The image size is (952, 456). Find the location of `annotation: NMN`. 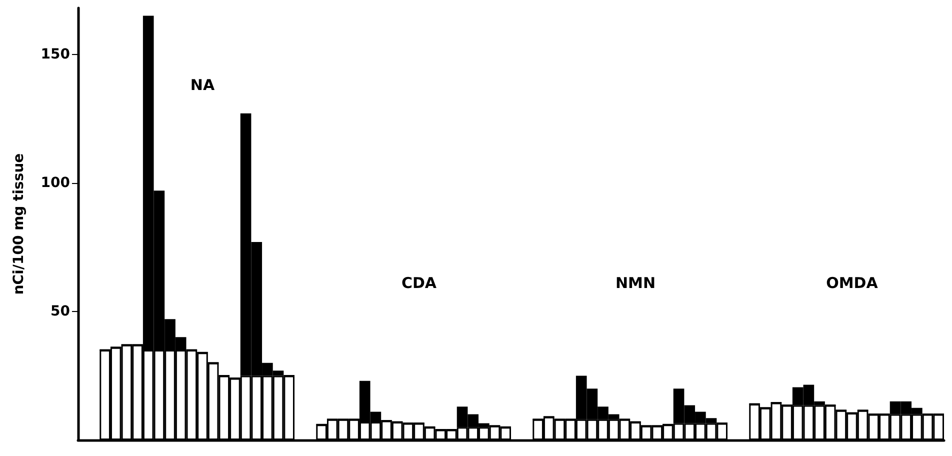

annotation: NMN is located at coordinates (635, 283).